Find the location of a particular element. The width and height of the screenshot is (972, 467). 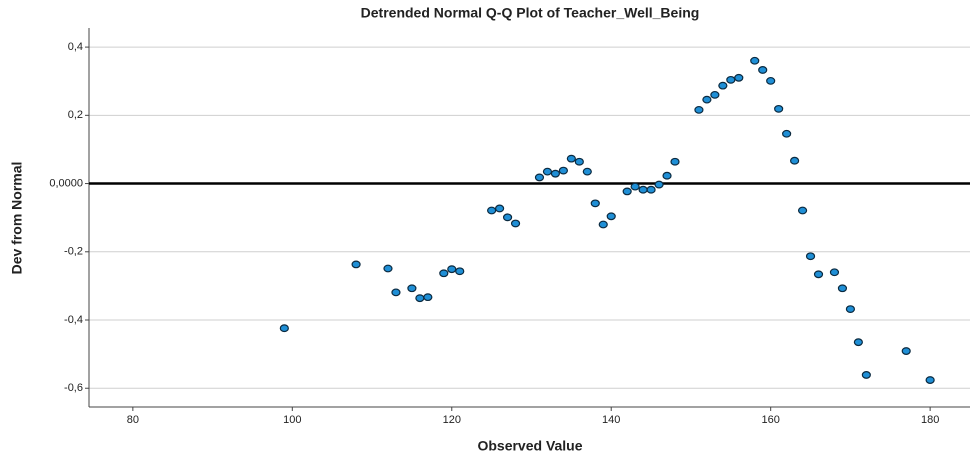

y-tick-label: -0,4 is located at coordinates (73, 320).